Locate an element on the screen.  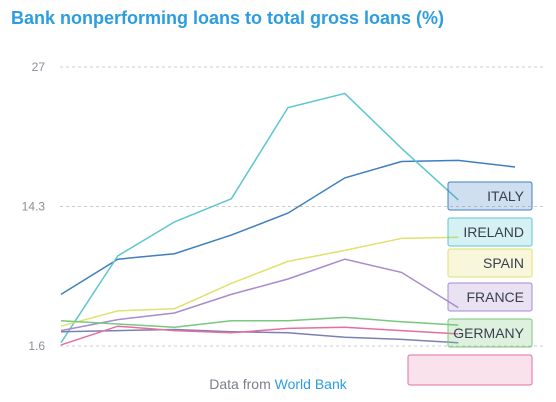
legend-item-spain: SPAIN is located at coordinates (490, 263).